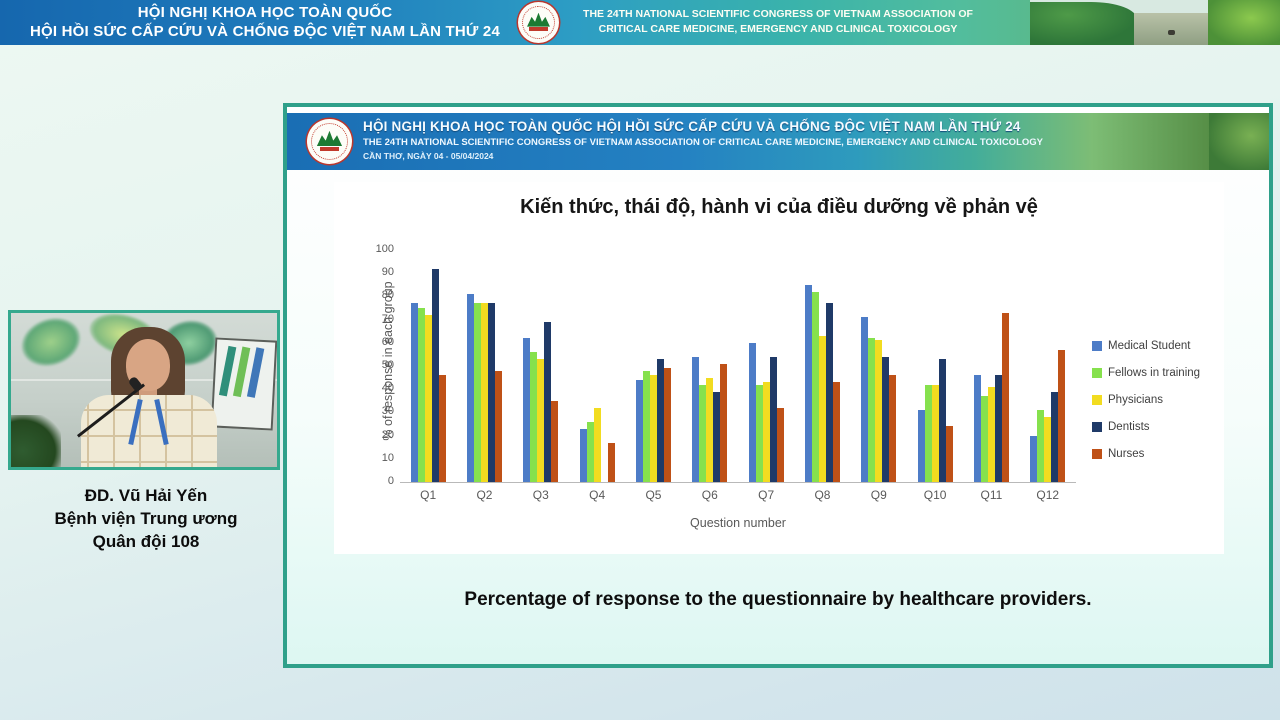 The height and width of the screenshot is (720, 1280). What do you see at coordinates (1158, 399) in the screenshot?
I see `legend-item-physicians: Physicians` at bounding box center [1158, 399].